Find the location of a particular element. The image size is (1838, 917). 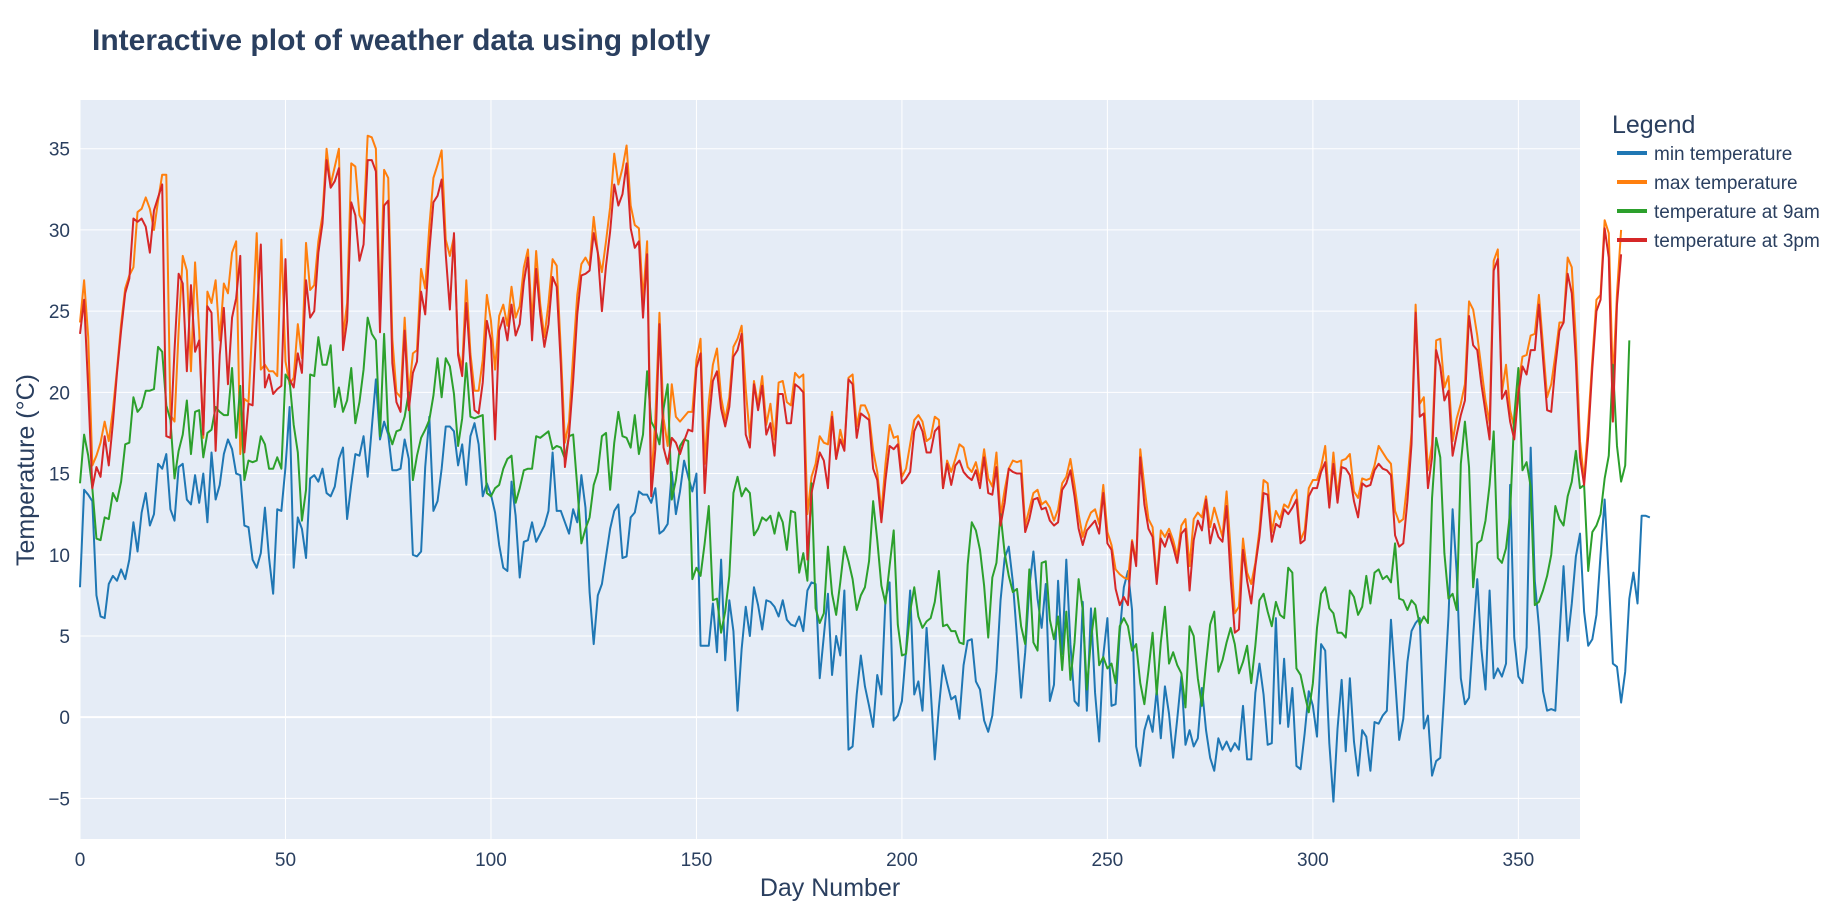

y-tick-label: −5 is located at coordinates (59, 799).